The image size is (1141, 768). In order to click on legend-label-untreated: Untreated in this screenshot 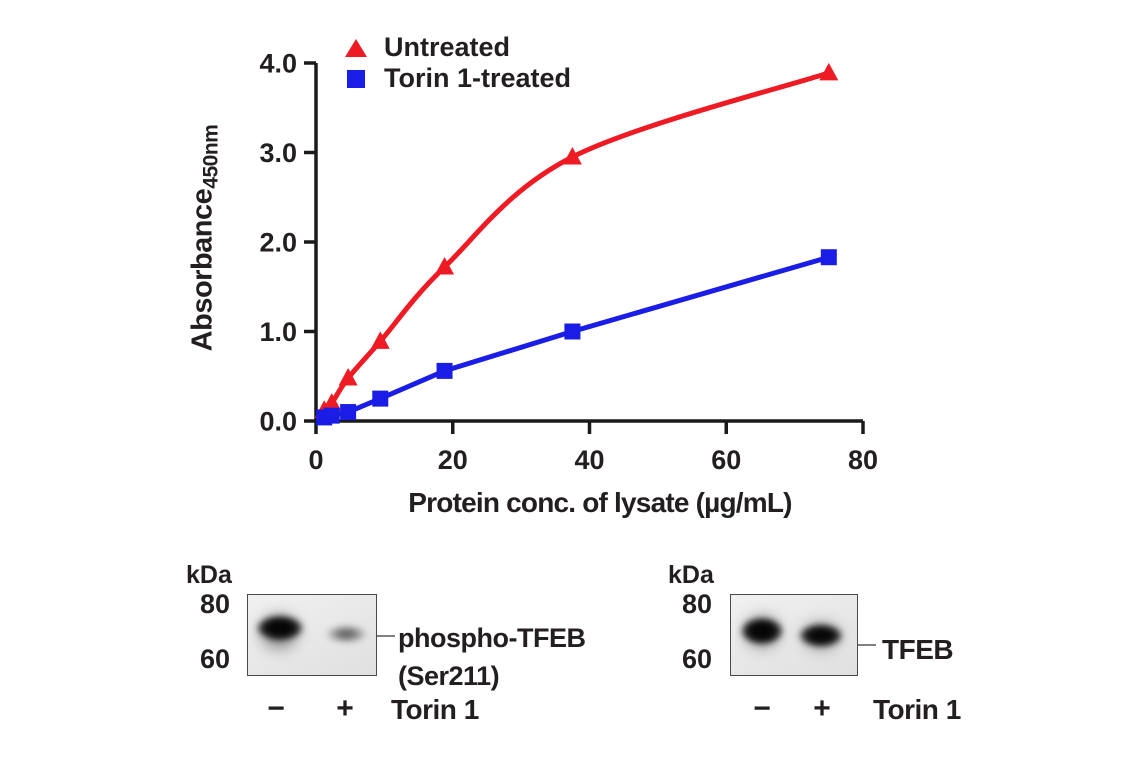, I will do `click(447, 47)`.